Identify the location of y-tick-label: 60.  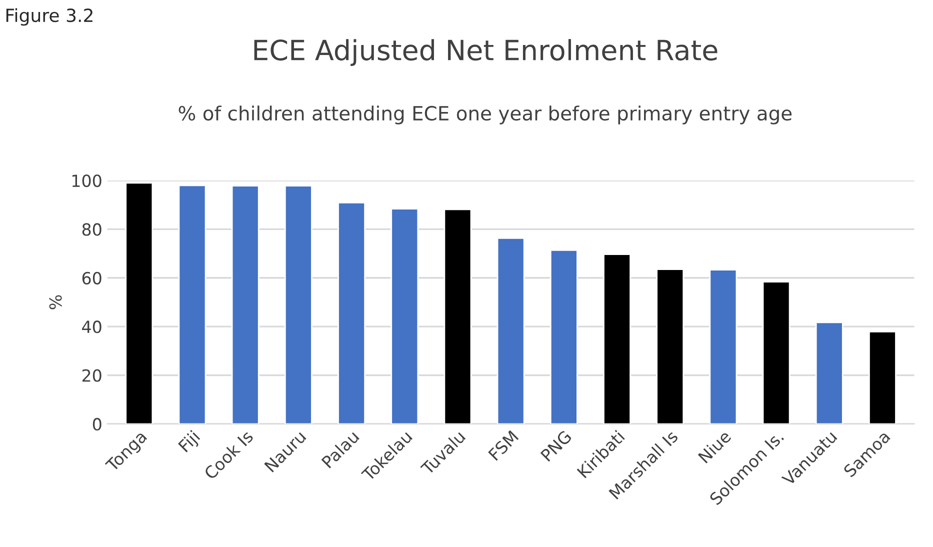
(92, 278).